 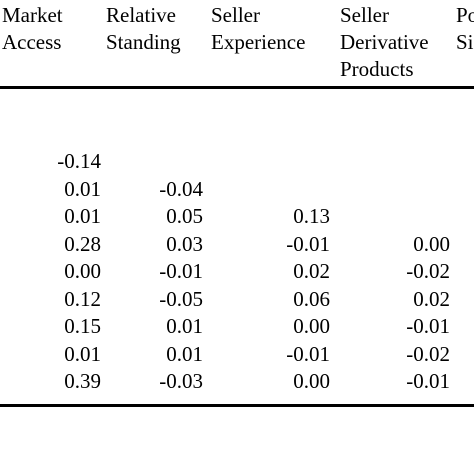 I want to click on column-header-line: Market, so click(x=32, y=15).